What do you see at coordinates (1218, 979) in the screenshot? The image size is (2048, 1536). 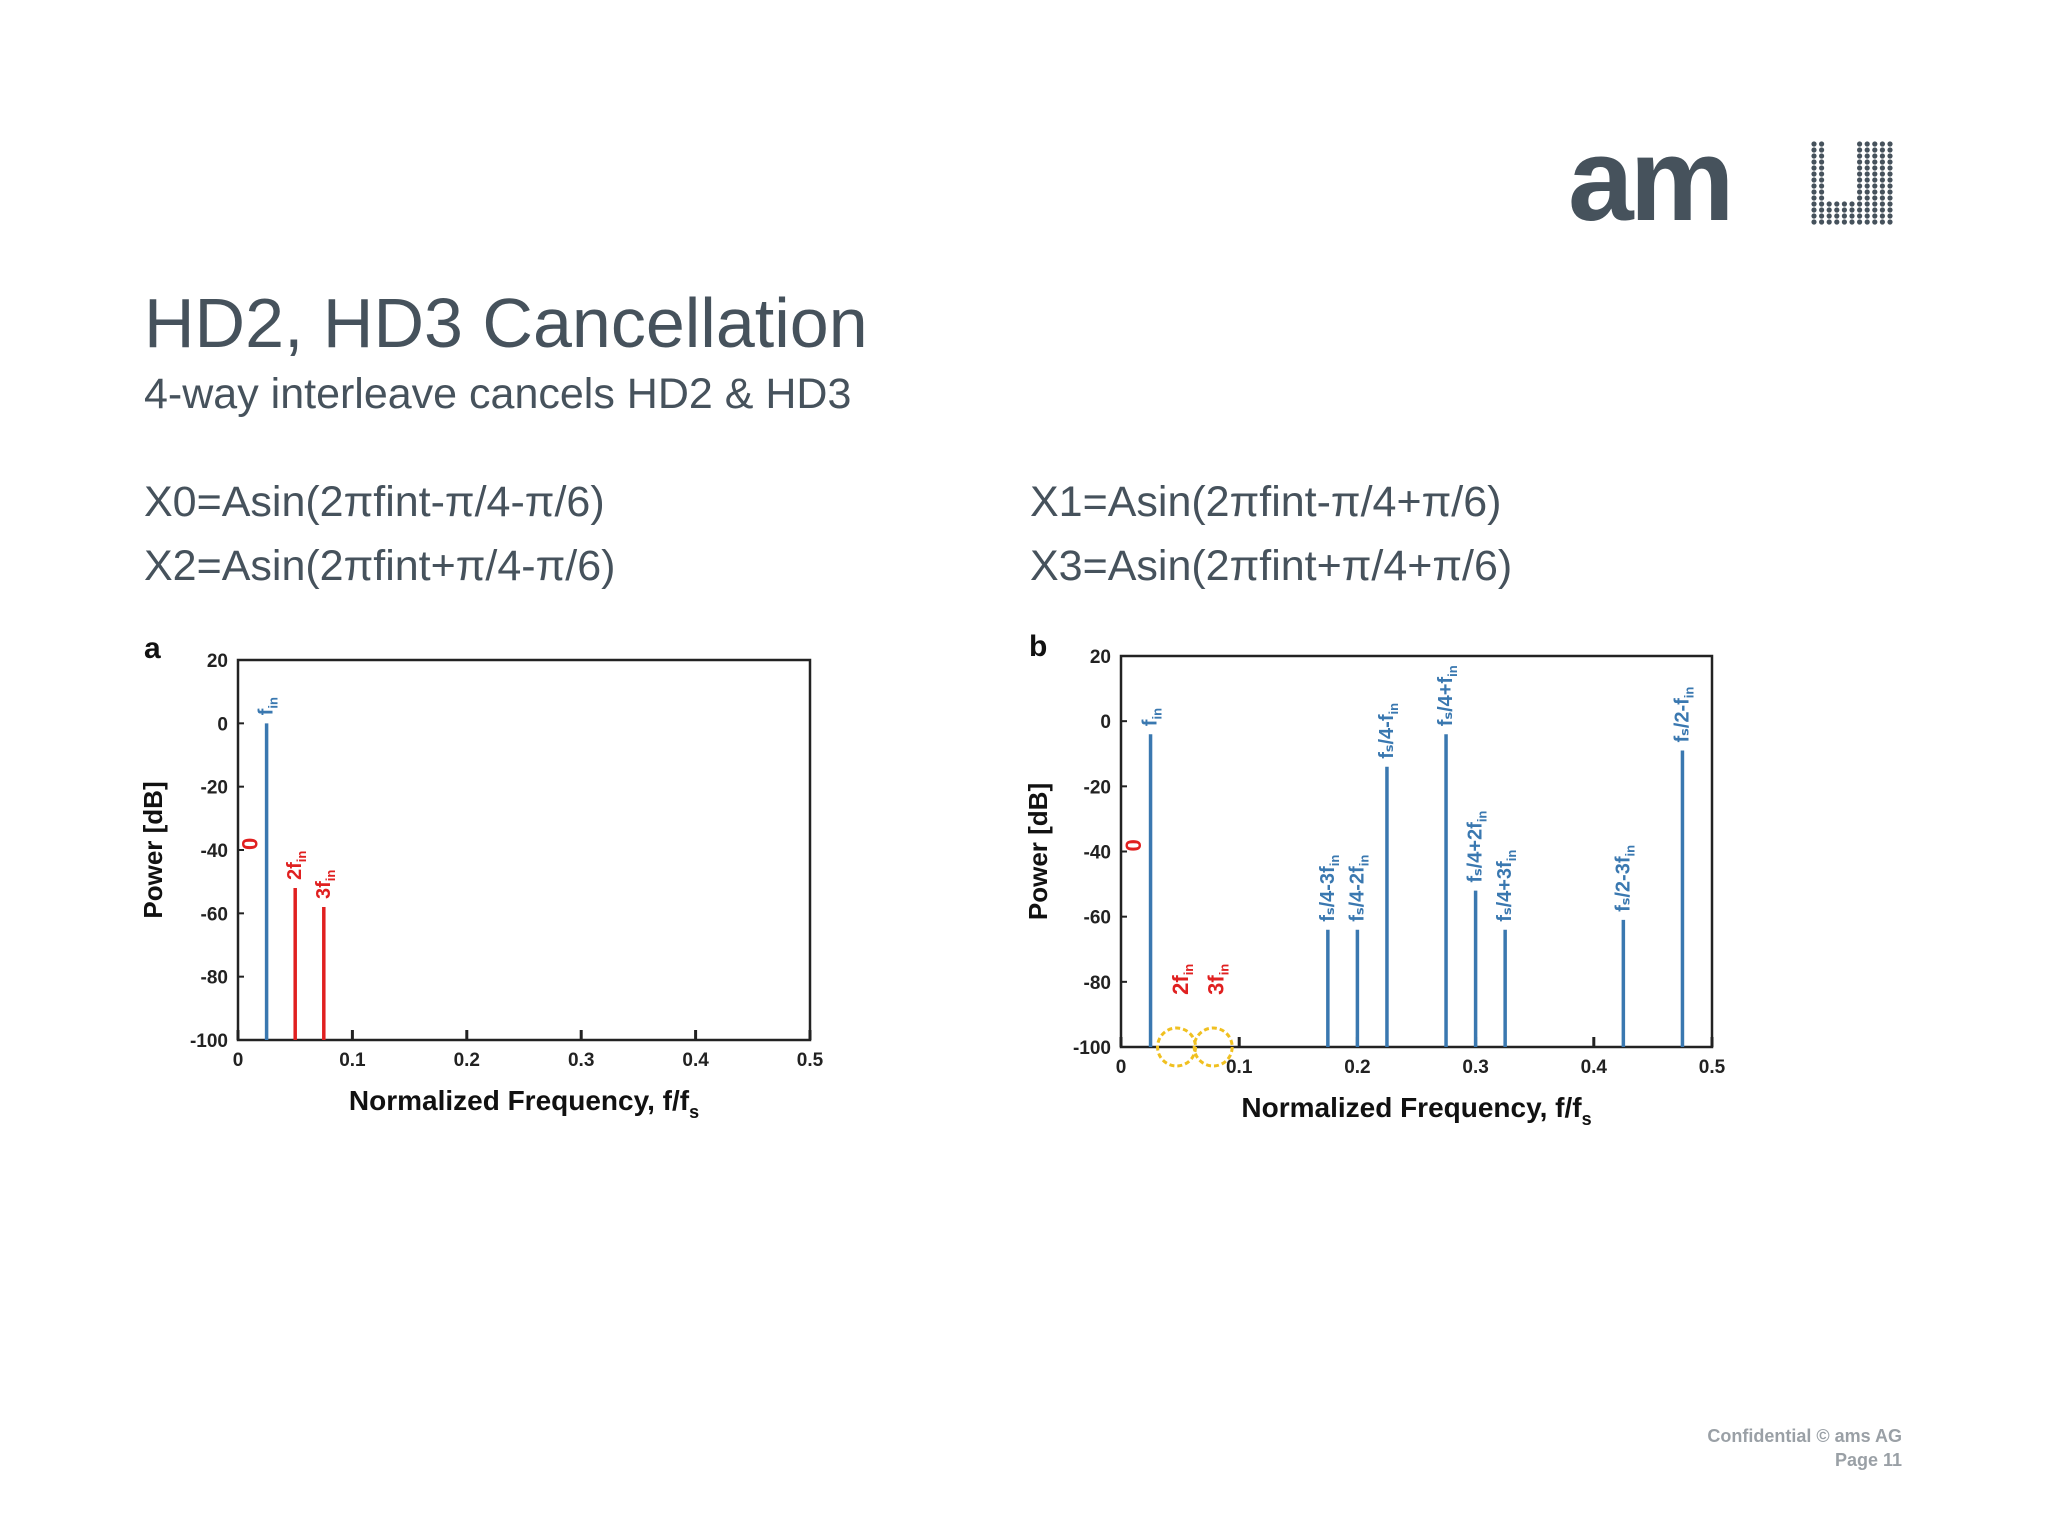 I see `annotation-label: 3fin` at bounding box center [1218, 979].